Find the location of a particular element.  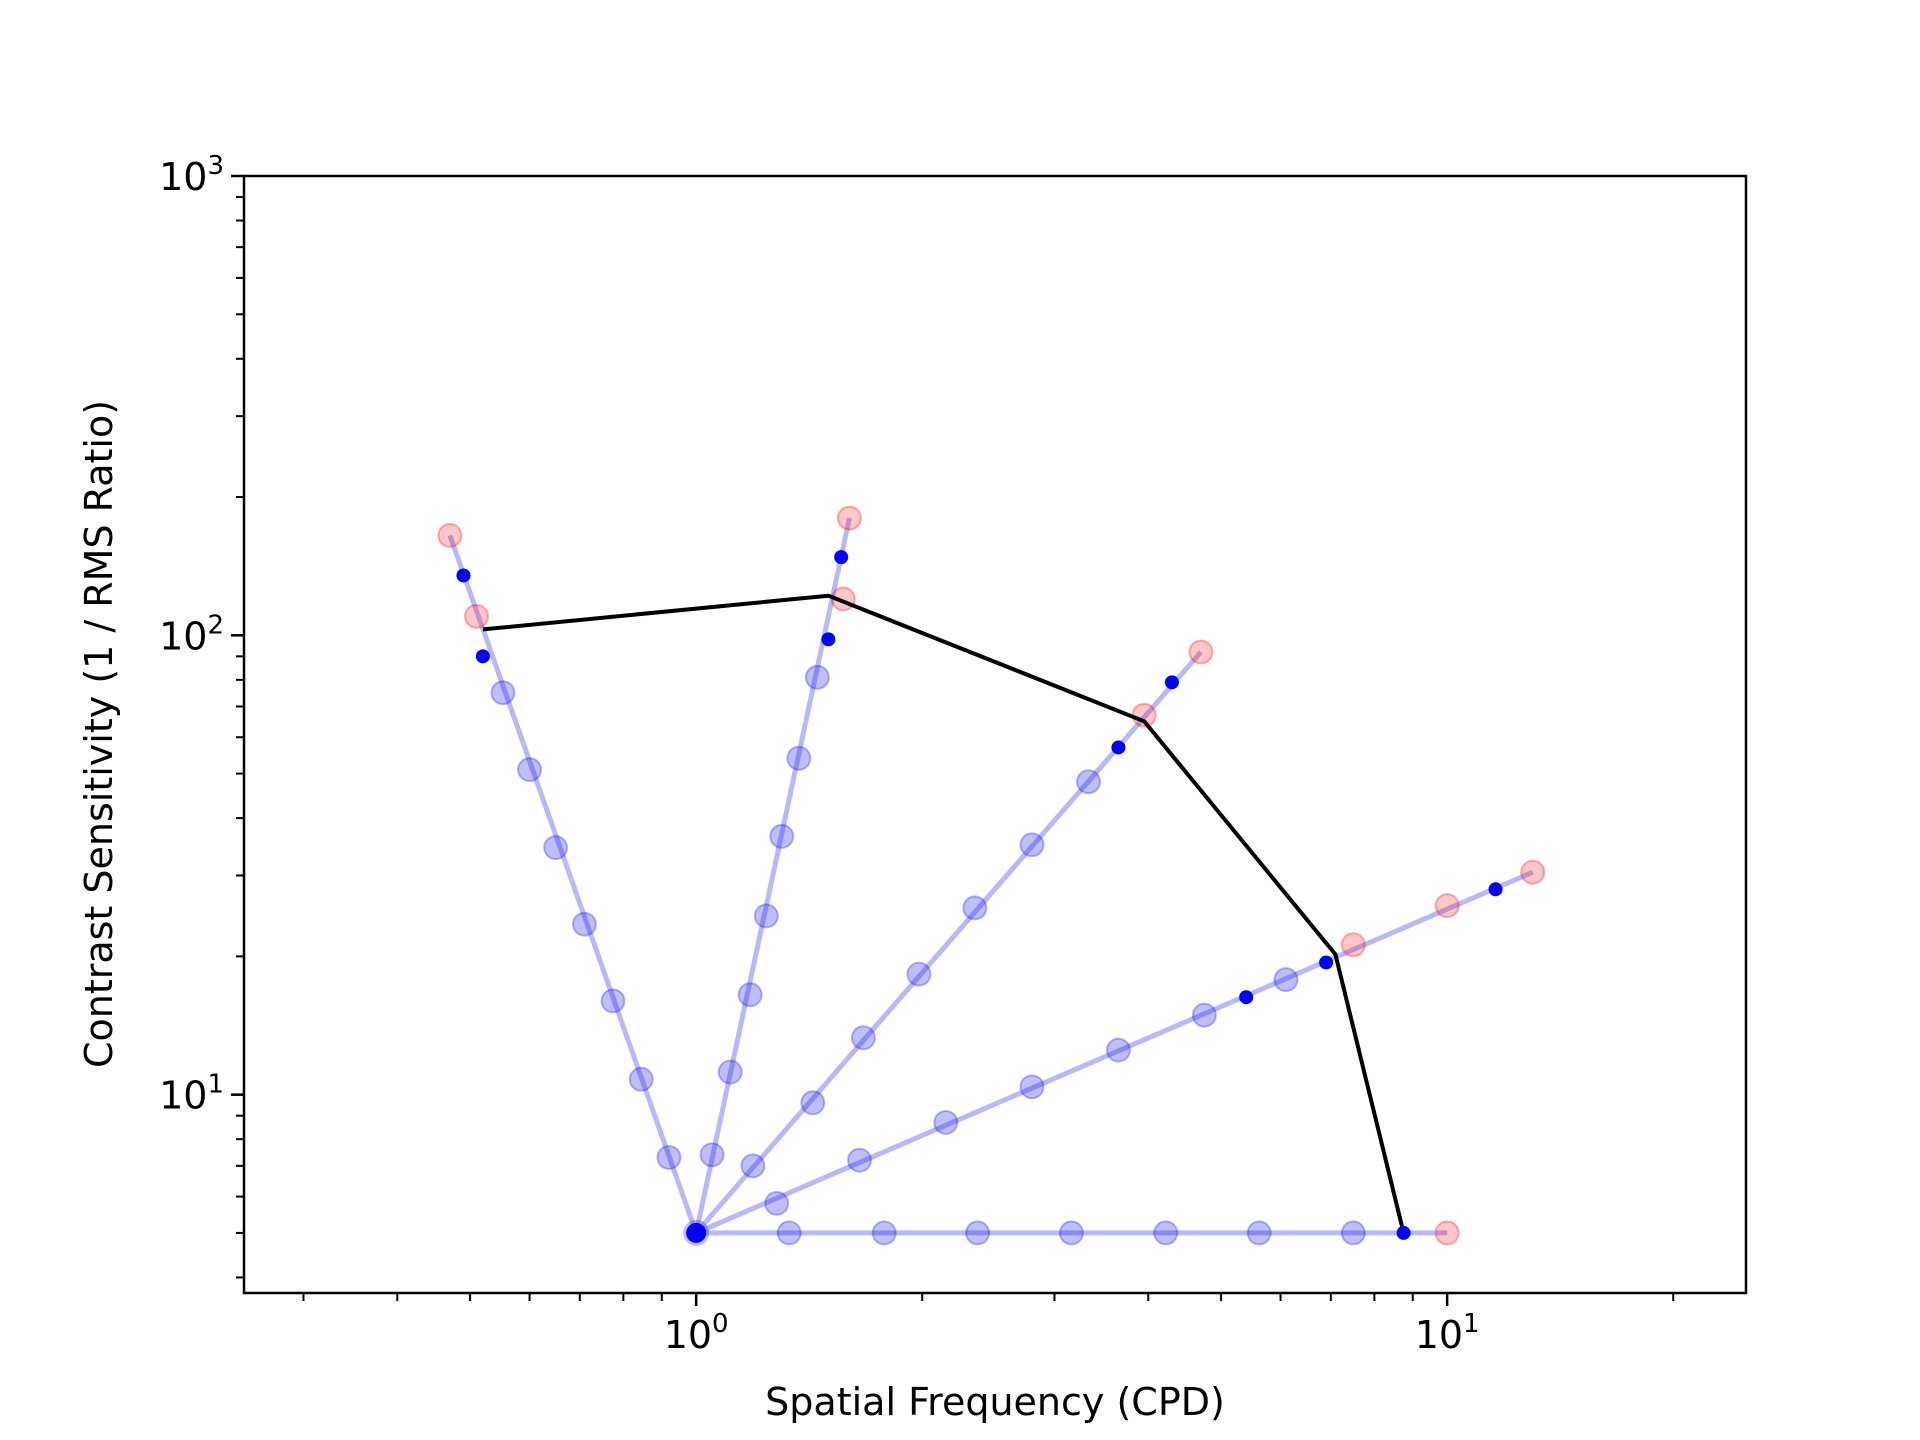

x-tick-label-1: 100 is located at coordinates (696, 1333).